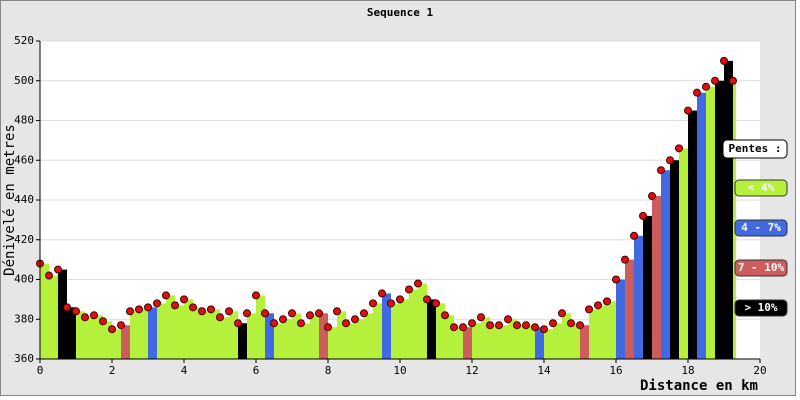 The height and width of the screenshot is (400, 800). I want to click on x-tick-label: 16, so click(615, 370).